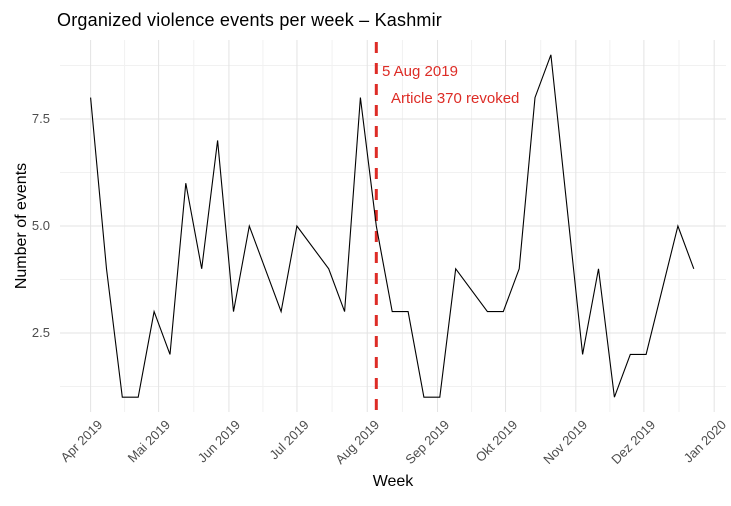 Image resolution: width=731 pixels, height=506 pixels. I want to click on event-annotation-text: Article 370 revoked, so click(455, 98).